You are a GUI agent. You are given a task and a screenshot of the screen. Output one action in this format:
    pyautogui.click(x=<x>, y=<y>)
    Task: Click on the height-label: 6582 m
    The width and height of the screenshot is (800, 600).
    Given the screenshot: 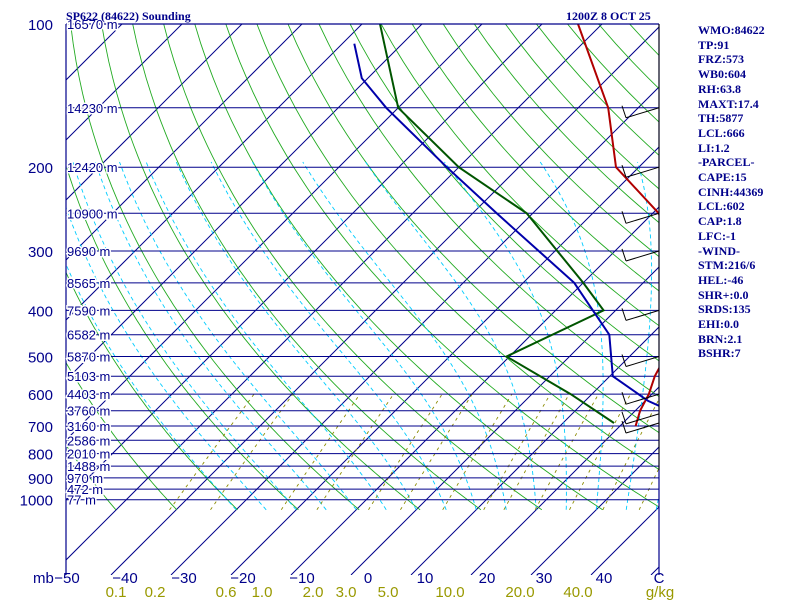 What is the action you would take?
    pyautogui.click(x=88, y=335)
    